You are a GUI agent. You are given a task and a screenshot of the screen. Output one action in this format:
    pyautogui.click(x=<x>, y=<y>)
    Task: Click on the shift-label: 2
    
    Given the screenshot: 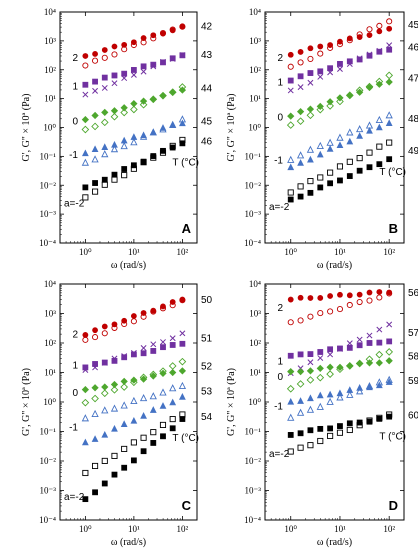 What is the action you would take?
    pyautogui.click(x=280, y=58)
    